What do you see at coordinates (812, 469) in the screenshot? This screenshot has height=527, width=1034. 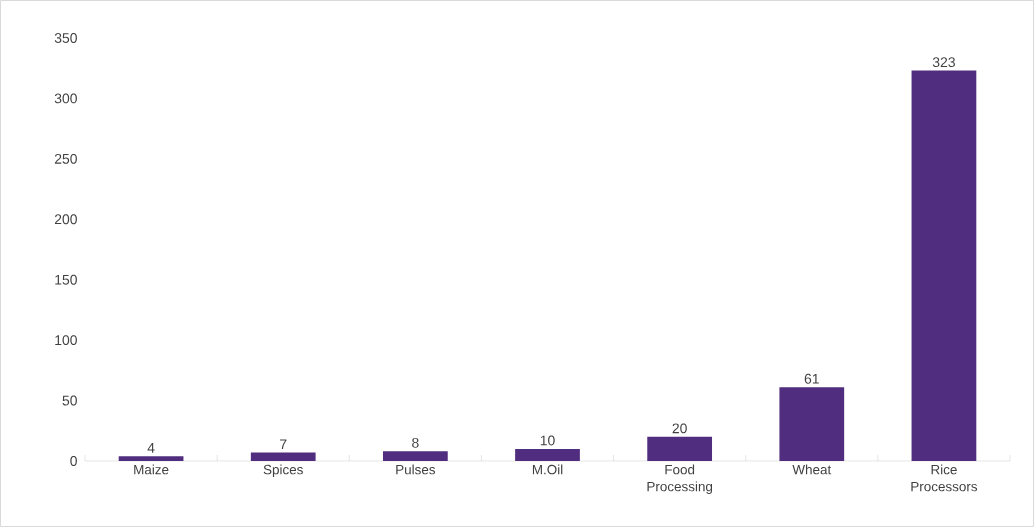 I see `x-tick-label: Wheat` at bounding box center [812, 469].